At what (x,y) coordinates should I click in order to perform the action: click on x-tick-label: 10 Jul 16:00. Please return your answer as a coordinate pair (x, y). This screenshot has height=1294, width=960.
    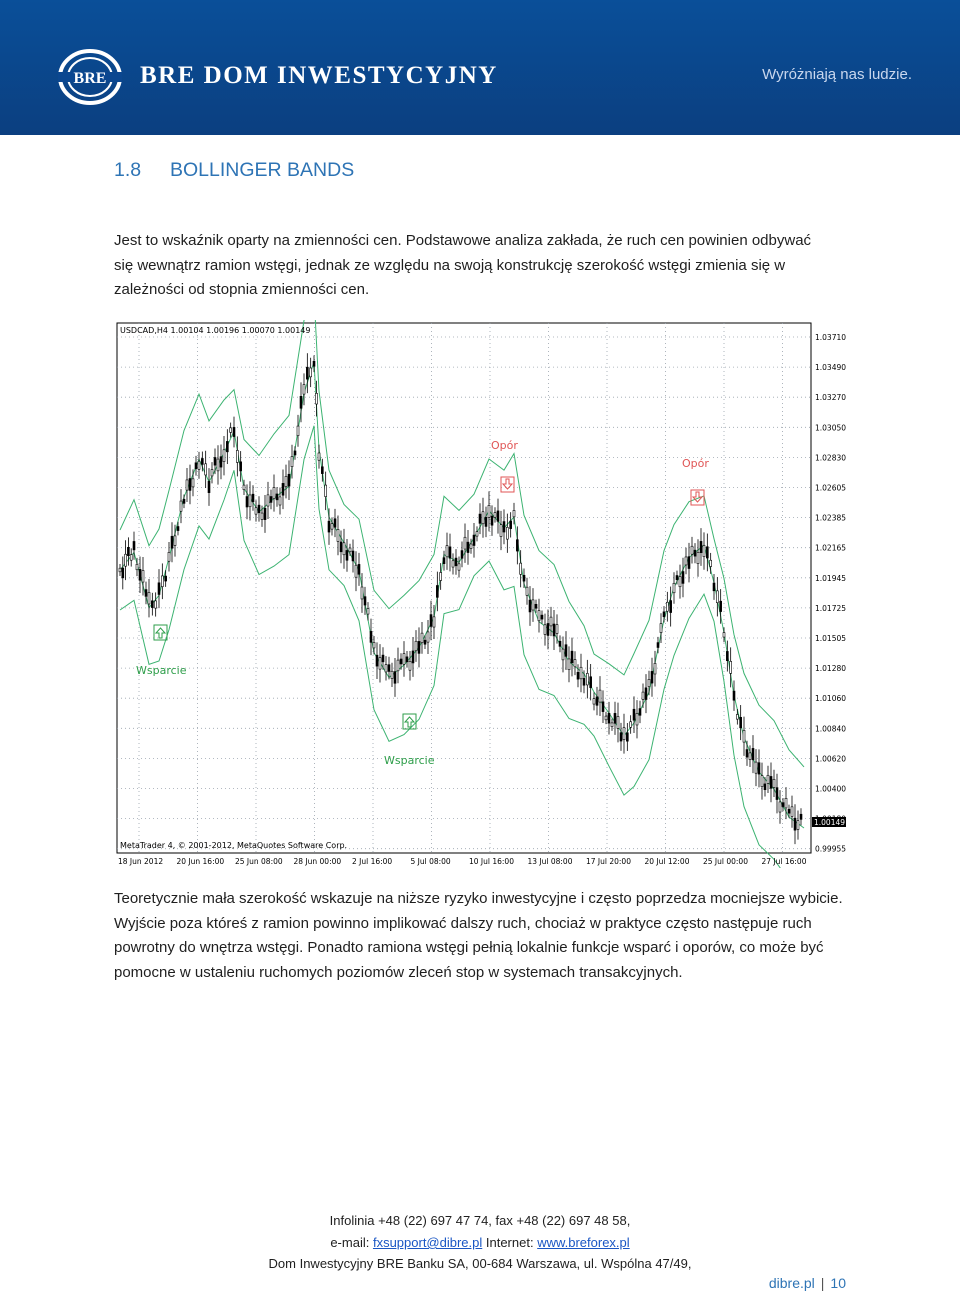
    Looking at the image, I should click on (491, 861).